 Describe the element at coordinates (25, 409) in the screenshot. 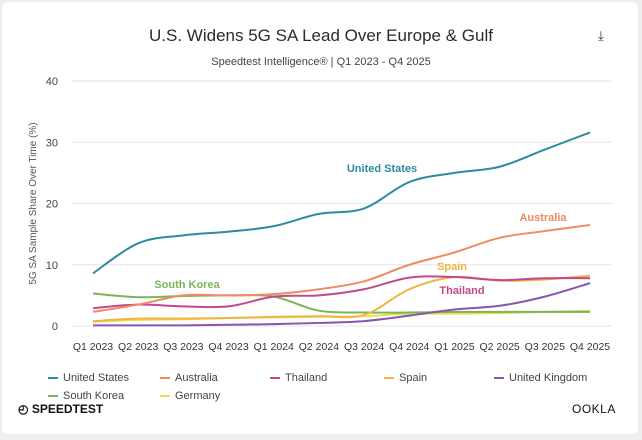

I see `gauge-icon: ◴` at that location.